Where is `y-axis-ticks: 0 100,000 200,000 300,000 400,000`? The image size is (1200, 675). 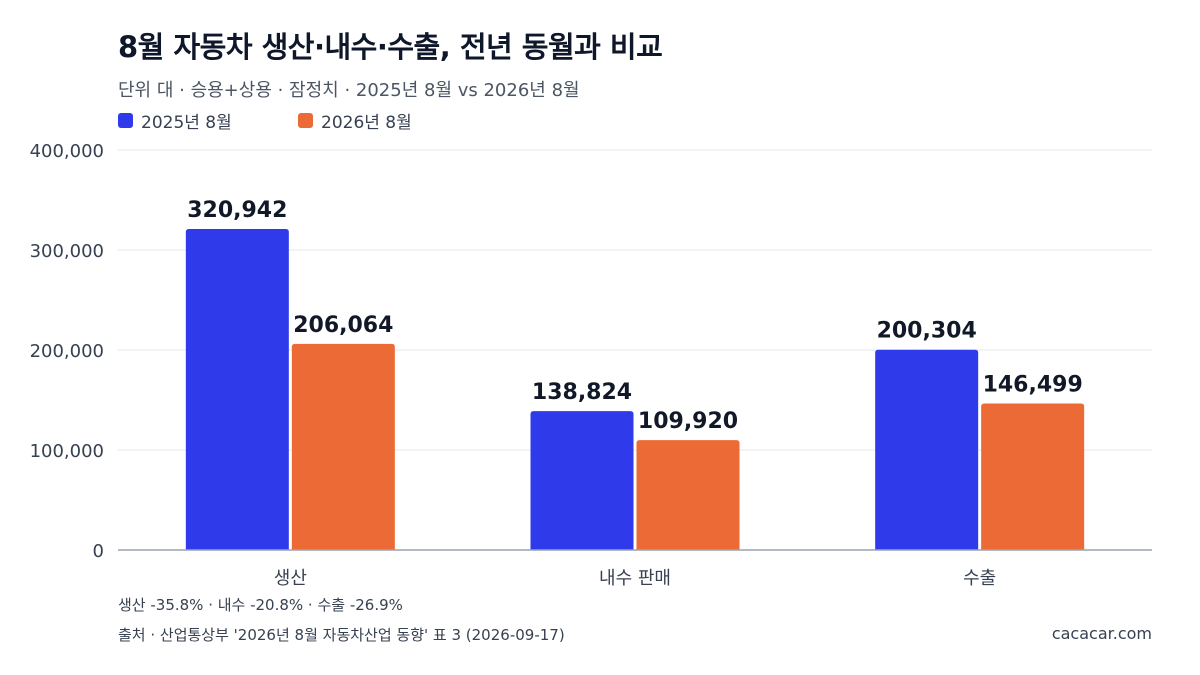 y-axis-ticks: 0 100,000 200,000 300,000 400,000 is located at coordinates (67, 351).